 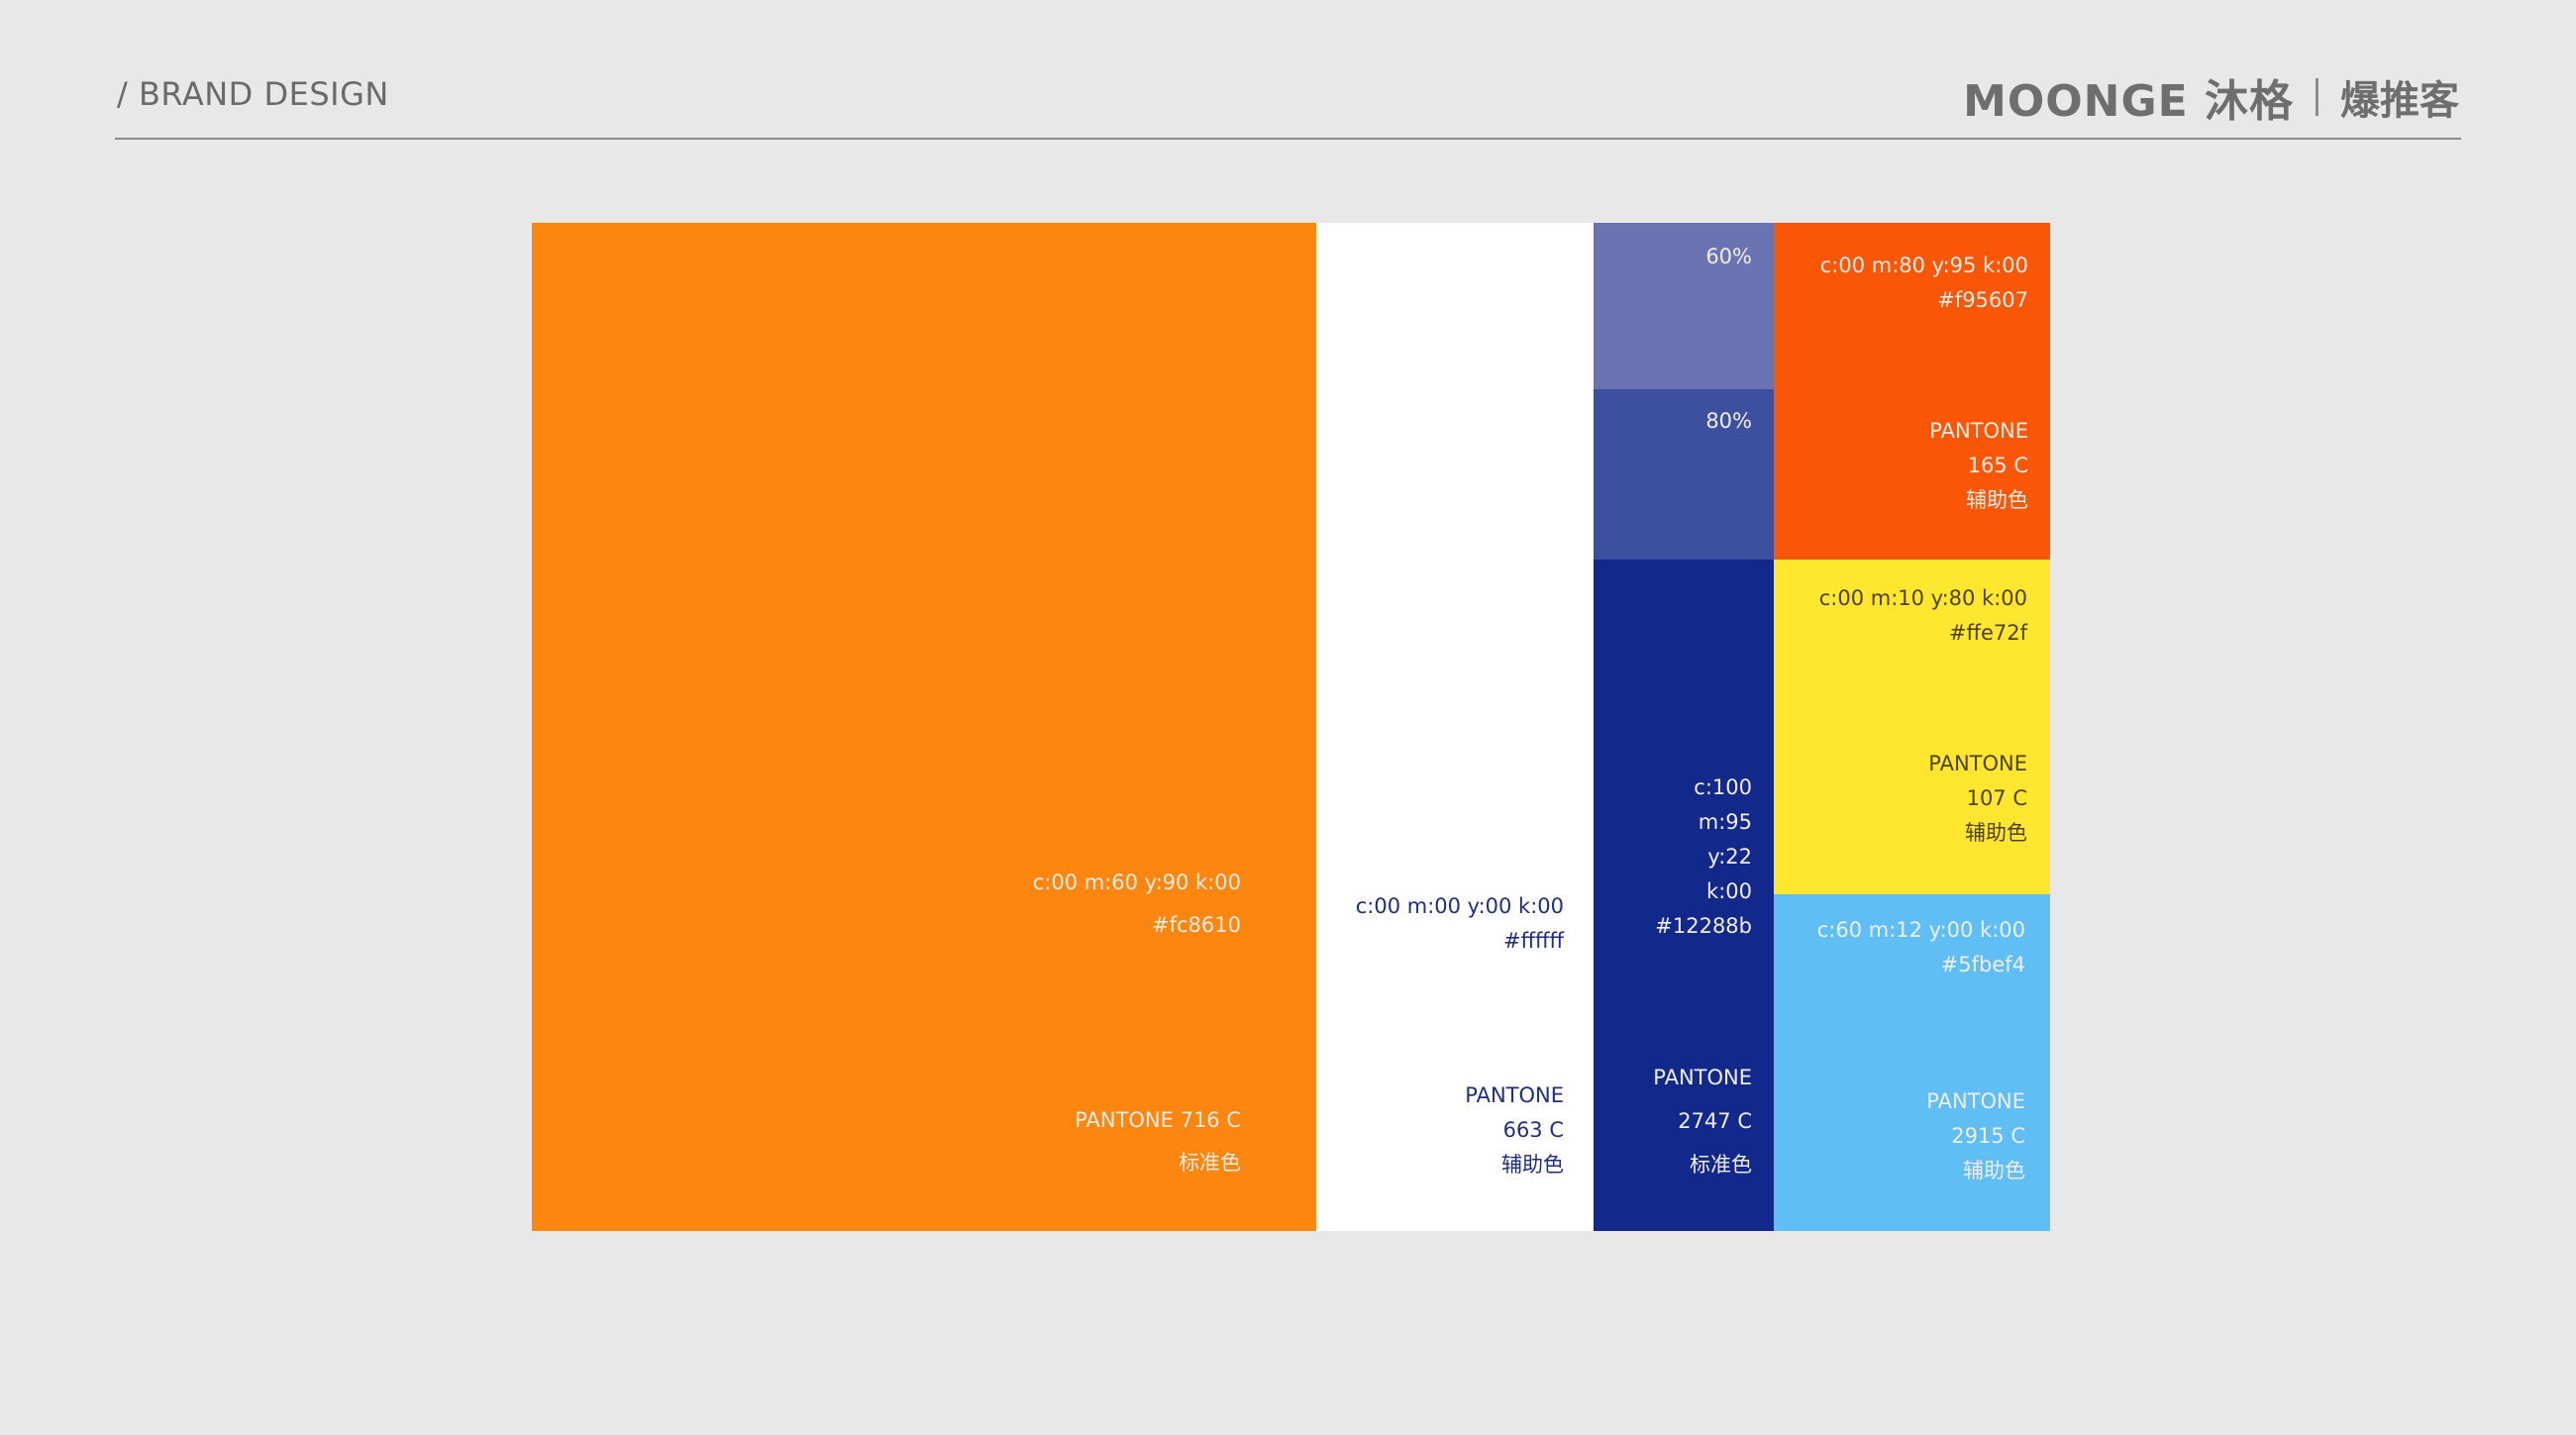 What do you see at coordinates (1721, 1165) in the screenshot?
I see `navy-role: 标准色` at bounding box center [1721, 1165].